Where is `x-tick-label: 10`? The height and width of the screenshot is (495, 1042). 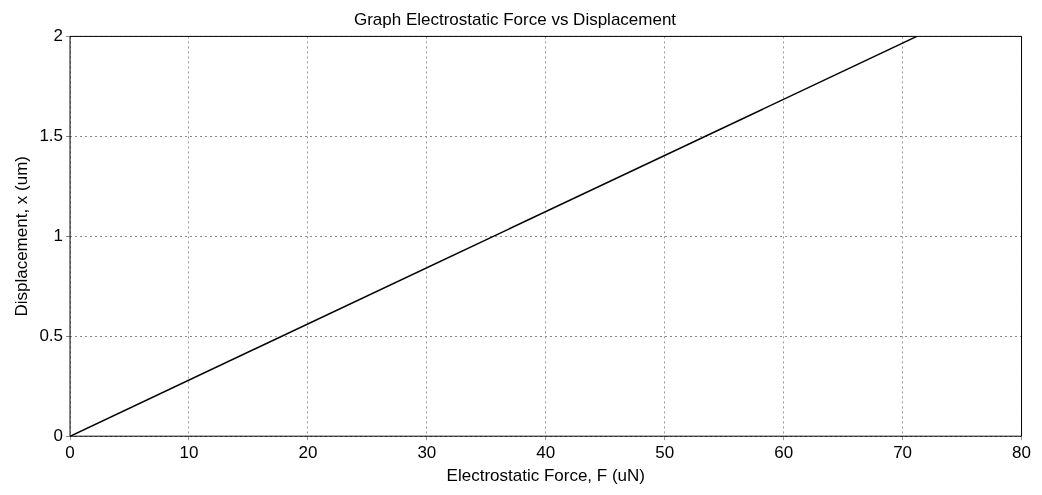
x-tick-label: 10 is located at coordinates (189, 453).